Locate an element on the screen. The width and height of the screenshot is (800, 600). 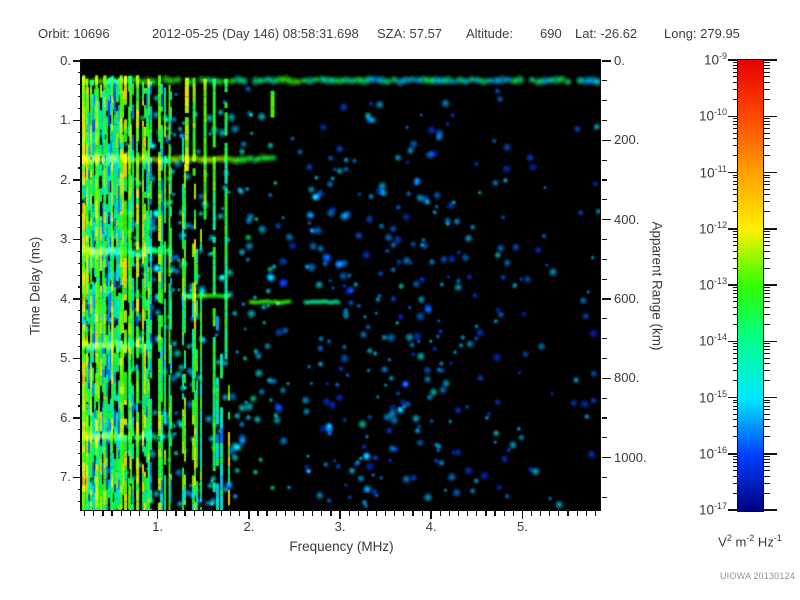
colorbar-tick-label: 10-16 is located at coordinates (712, 453).